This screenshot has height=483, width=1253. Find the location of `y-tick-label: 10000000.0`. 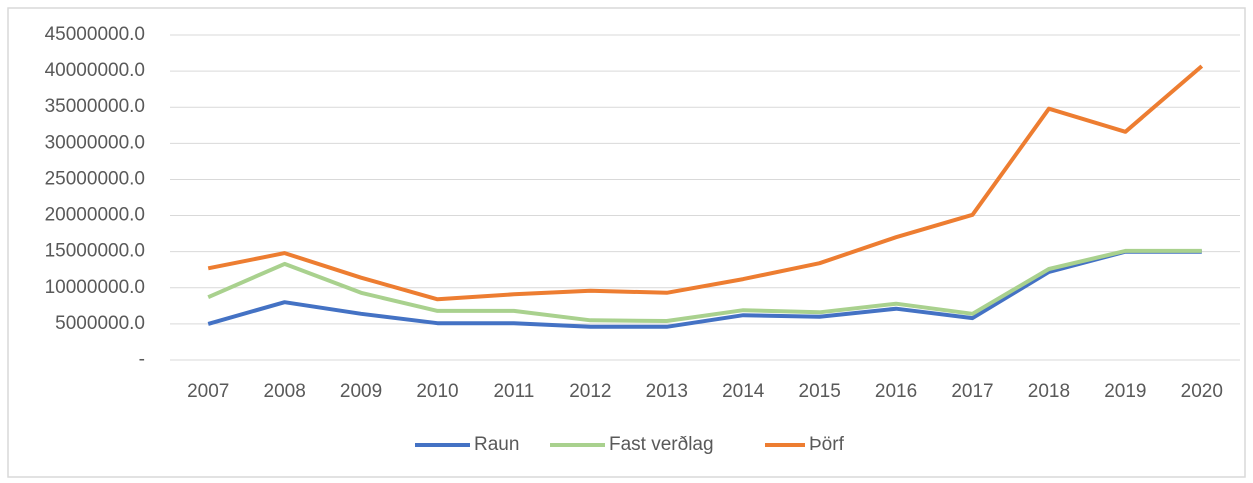

y-tick-label: 10000000.0 is located at coordinates (95, 287).